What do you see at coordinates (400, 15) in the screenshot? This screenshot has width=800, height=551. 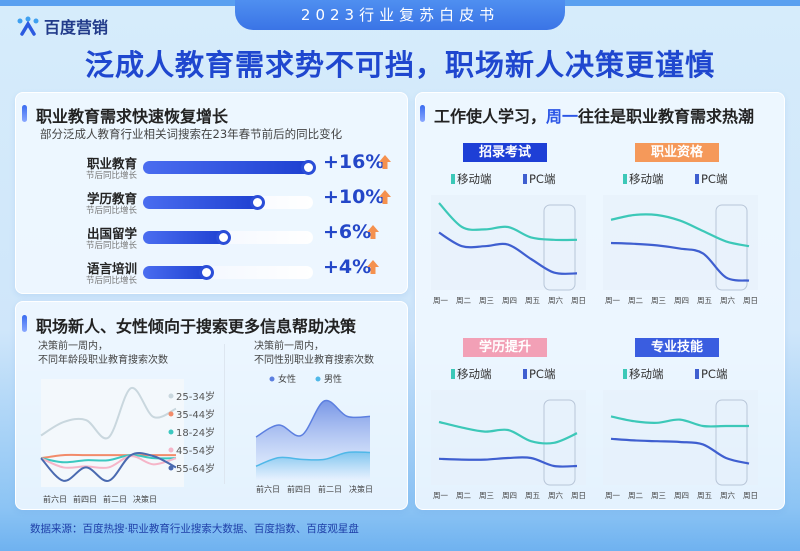 I see `report-tab: 2023行业复苏白皮书` at bounding box center [400, 15].